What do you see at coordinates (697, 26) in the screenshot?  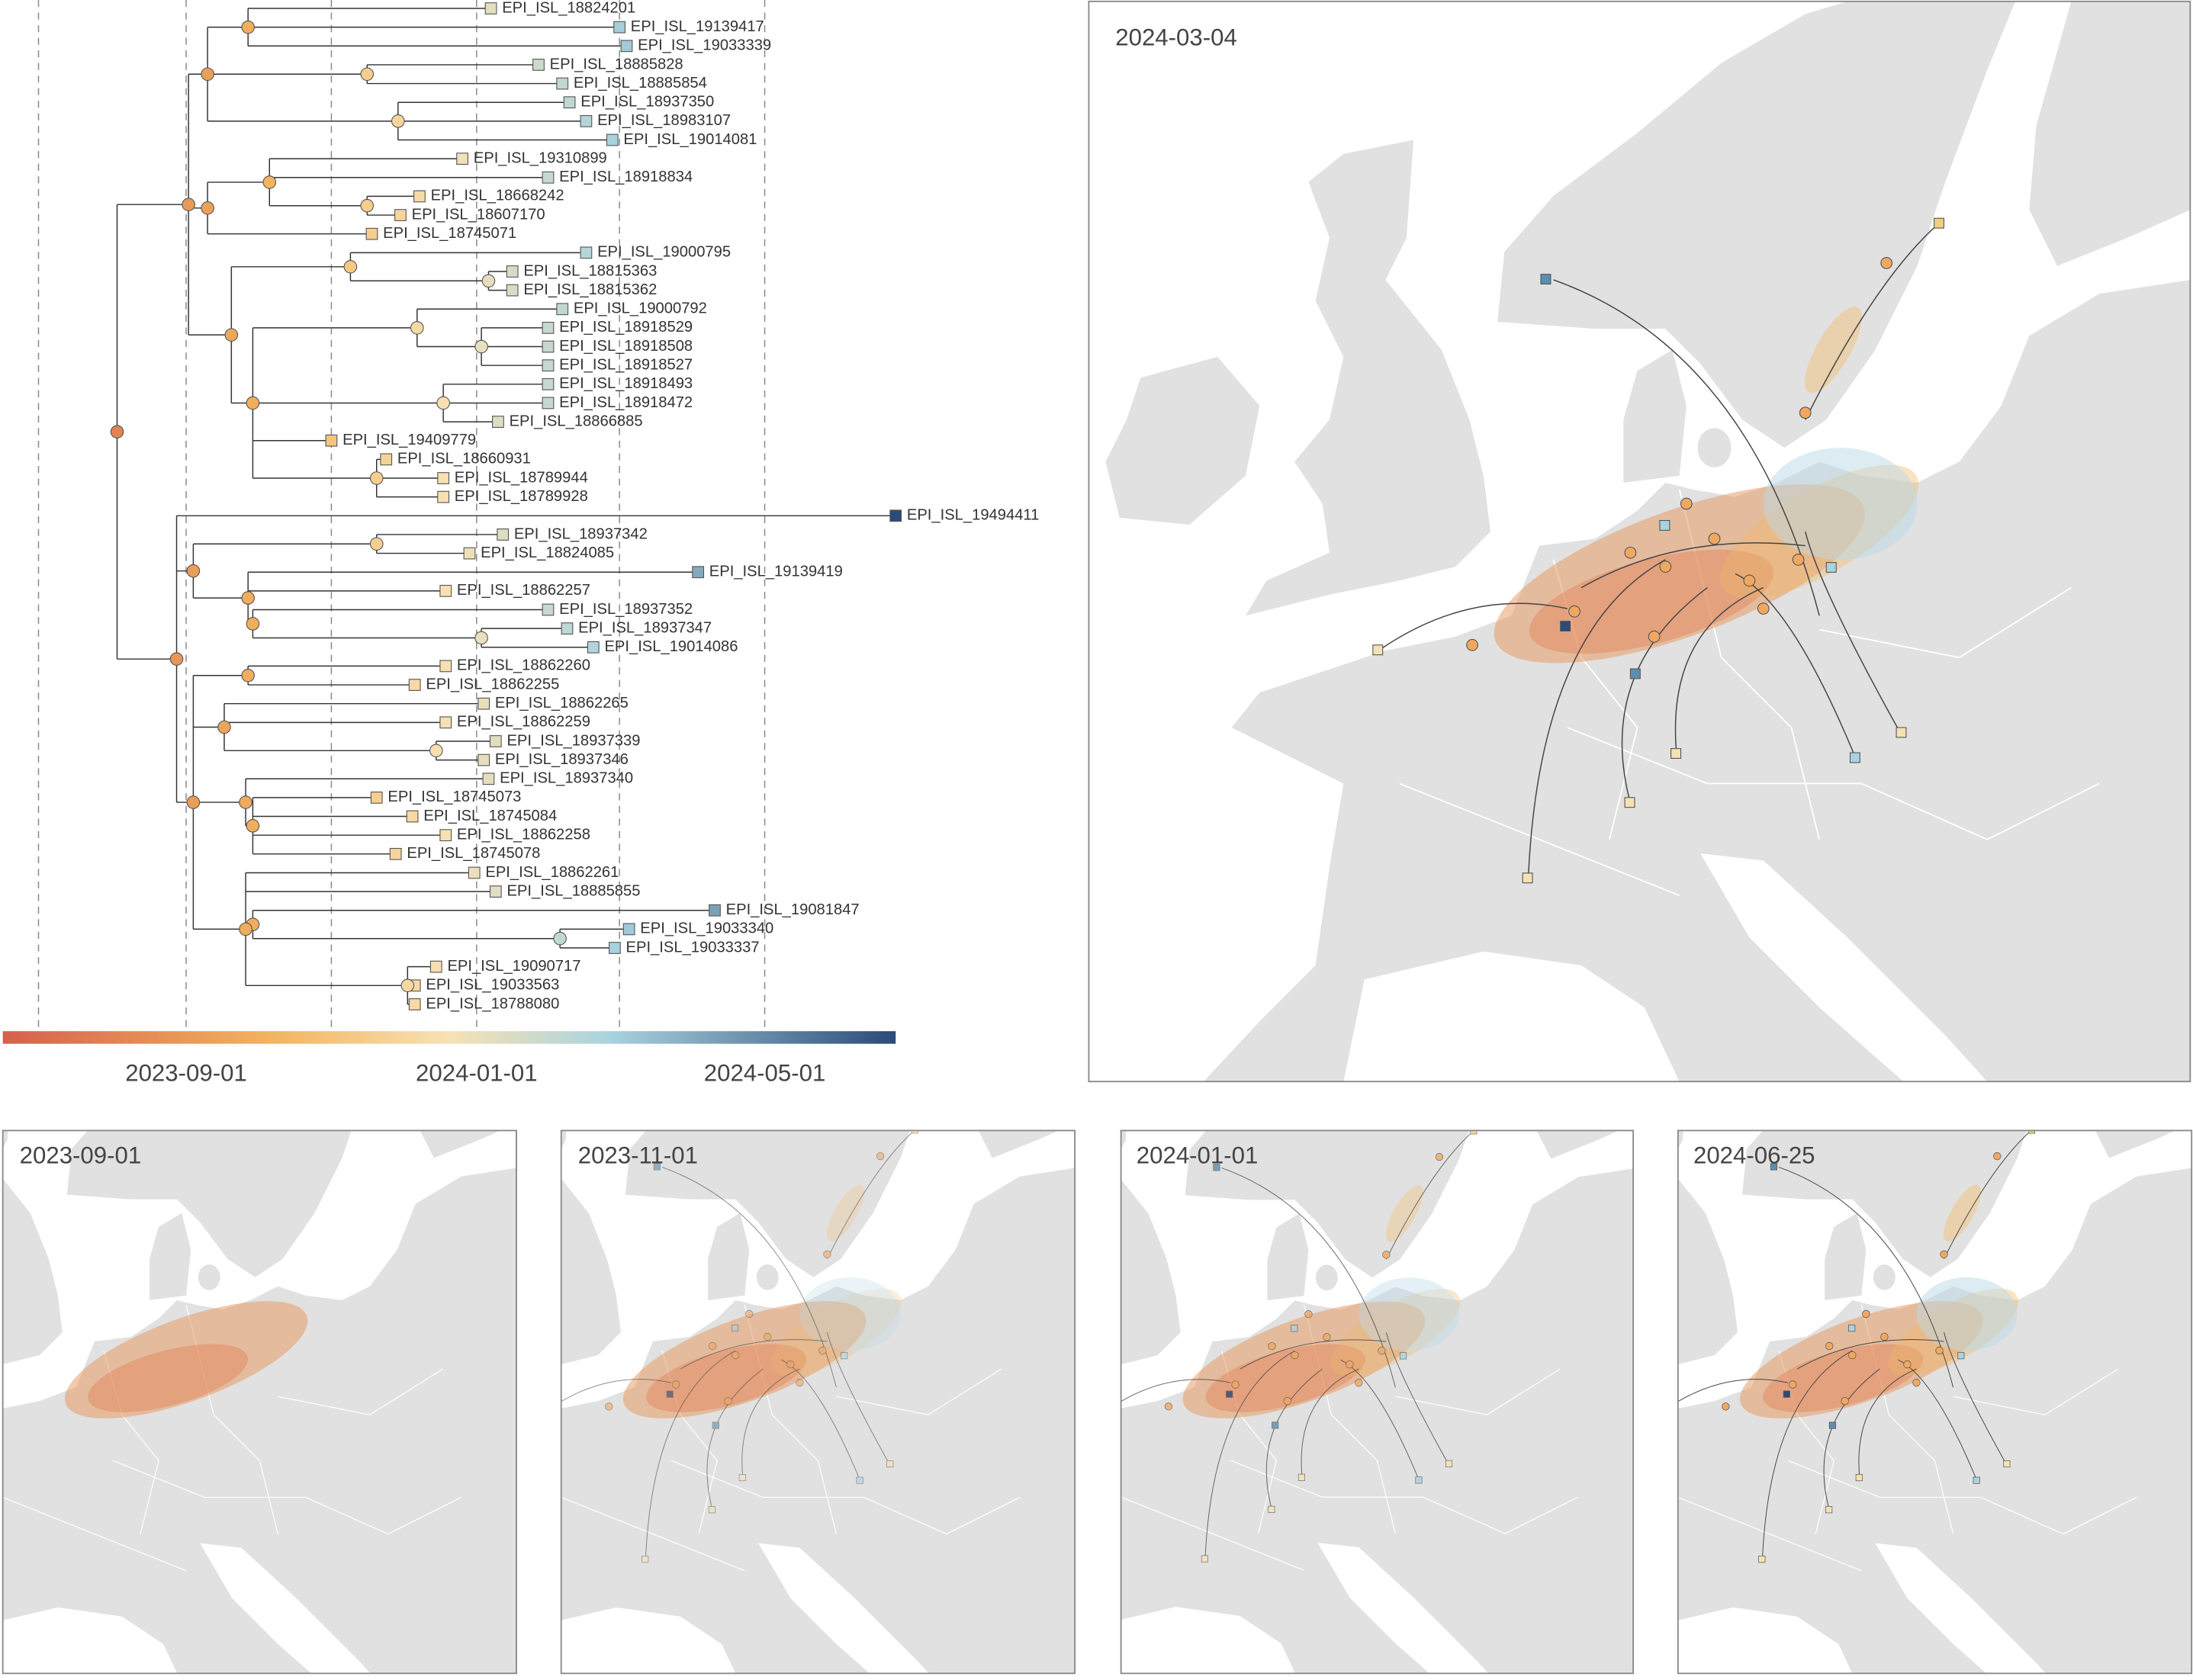 I see `tip-label: EPI_ISL_19139417` at bounding box center [697, 26].